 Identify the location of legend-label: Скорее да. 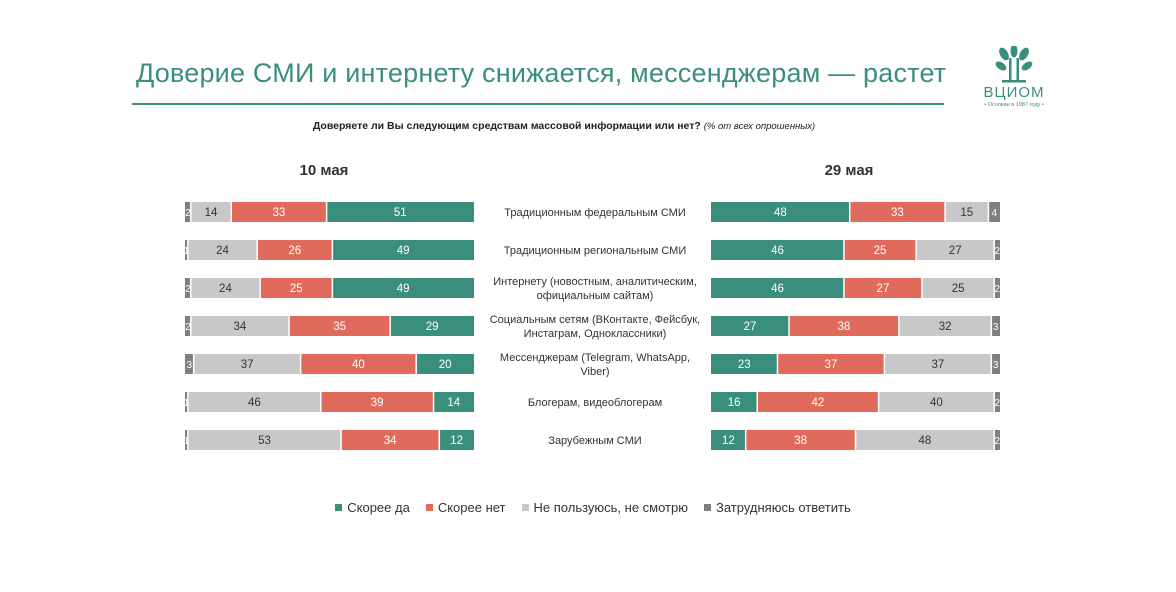
(378, 507).